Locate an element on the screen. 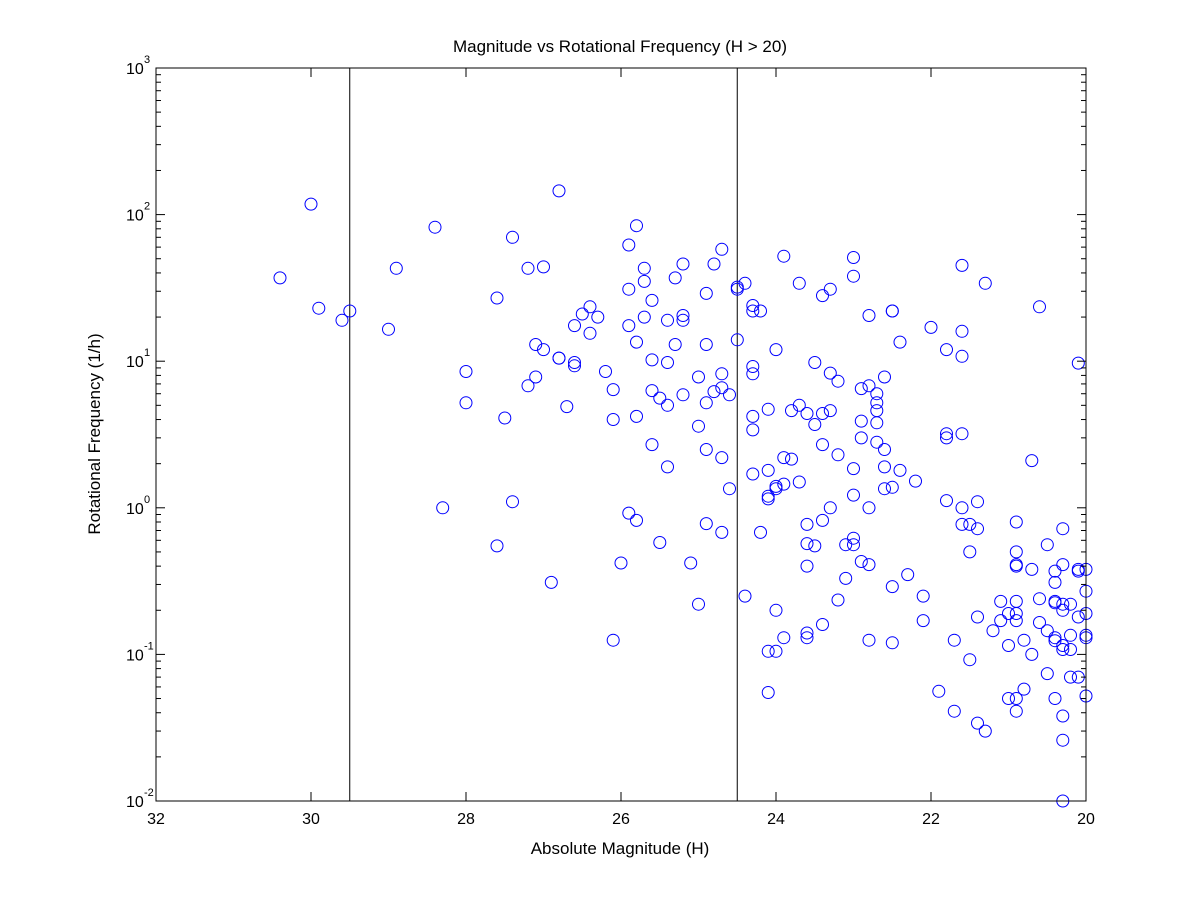 The image size is (1200, 905). y-tick-label-exponent-10e3: 3 is located at coordinates (147, 60).